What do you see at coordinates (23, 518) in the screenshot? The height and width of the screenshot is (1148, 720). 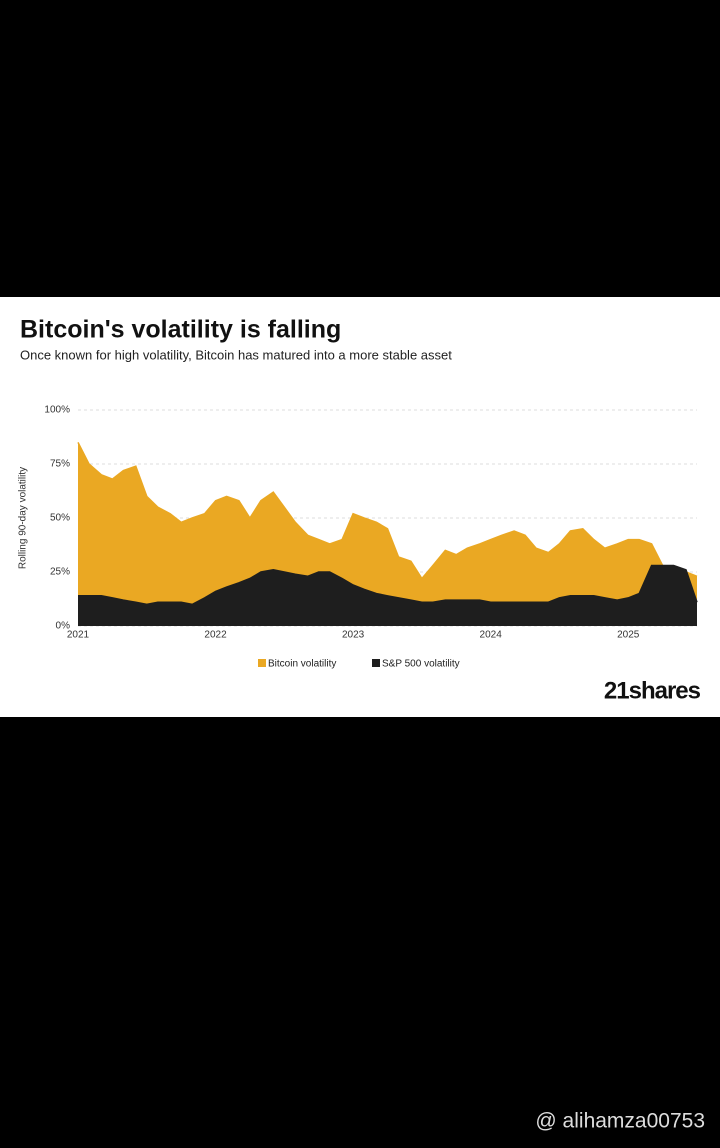 I see `y-axis-label: Rolling 90-day volatility` at bounding box center [23, 518].